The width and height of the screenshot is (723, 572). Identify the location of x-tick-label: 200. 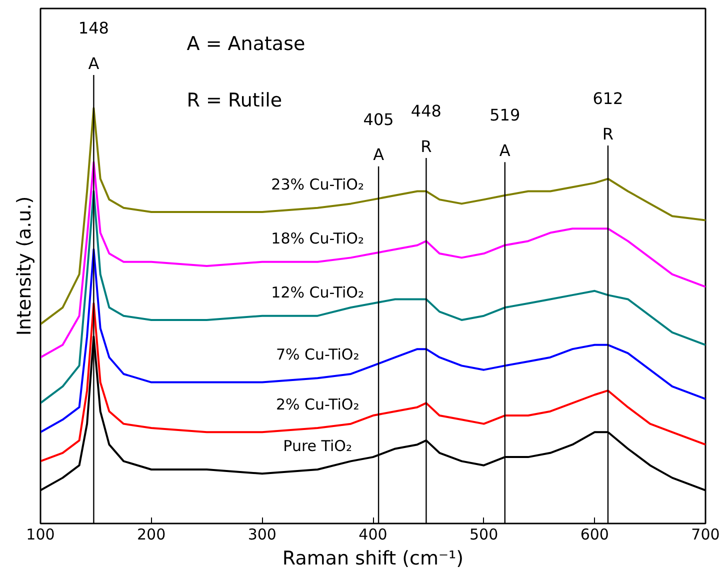
(151, 535).